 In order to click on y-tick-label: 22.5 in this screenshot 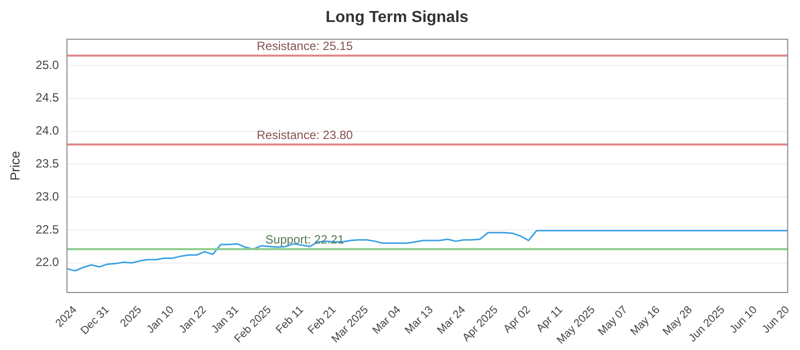, I will do `click(48, 229)`.